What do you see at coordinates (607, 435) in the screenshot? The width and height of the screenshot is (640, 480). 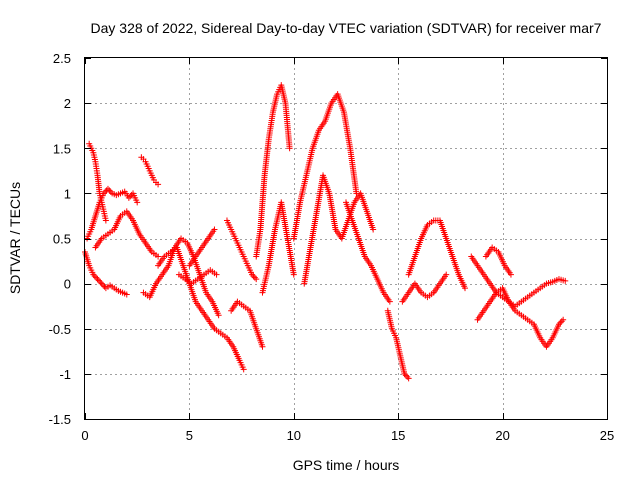 I see `x-tick-label: 25` at bounding box center [607, 435].